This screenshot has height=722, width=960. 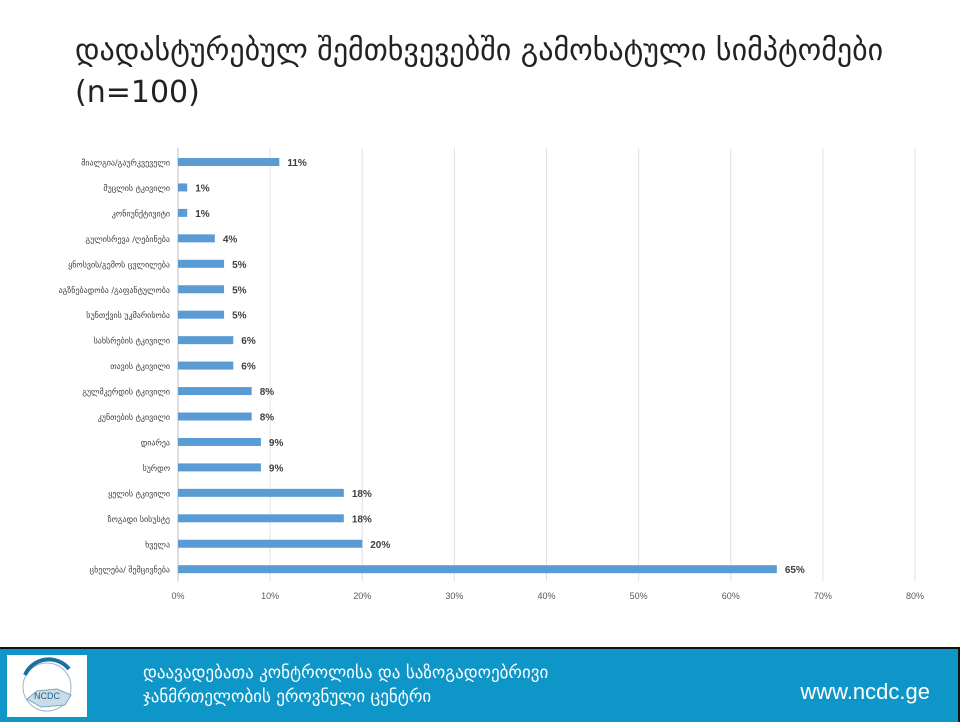 I want to click on category-label: მიალგია/გაურკვეველი, so click(x=125, y=163).